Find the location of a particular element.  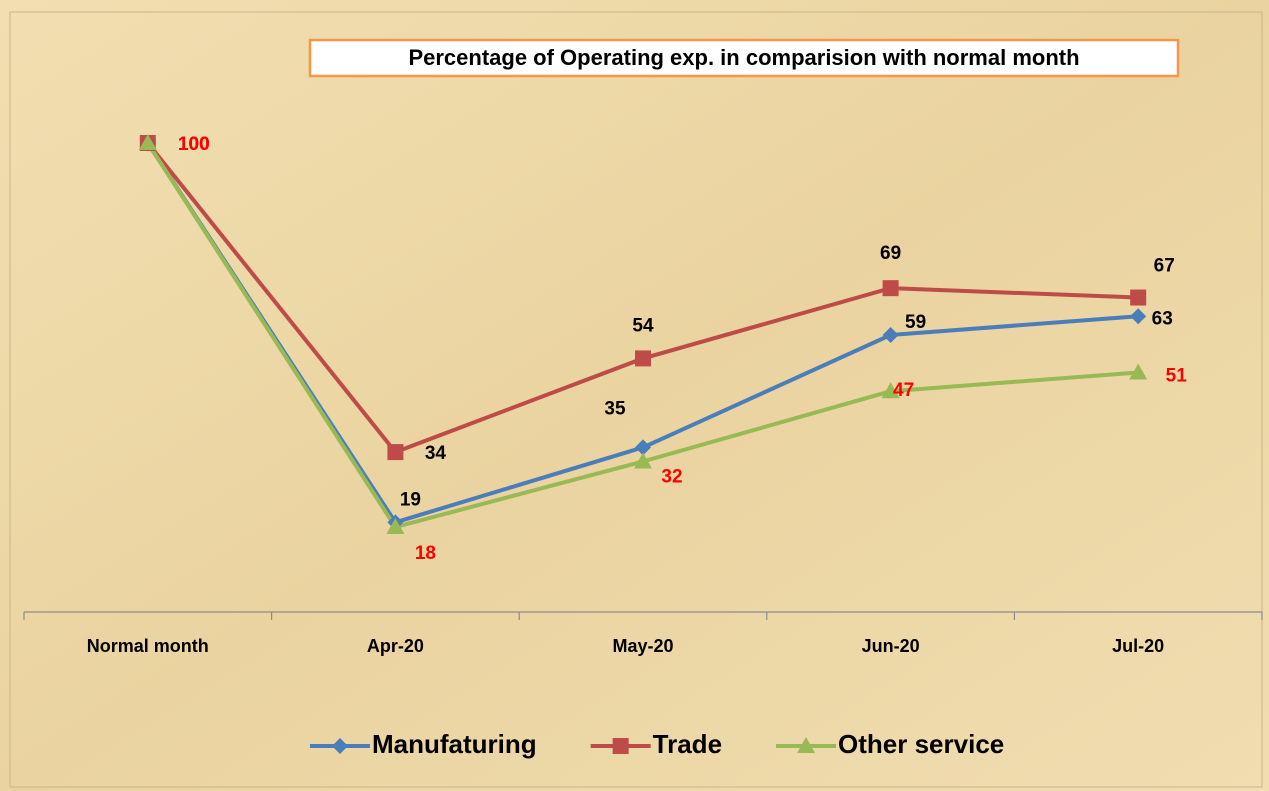

data-label: 35 is located at coordinates (615, 408).